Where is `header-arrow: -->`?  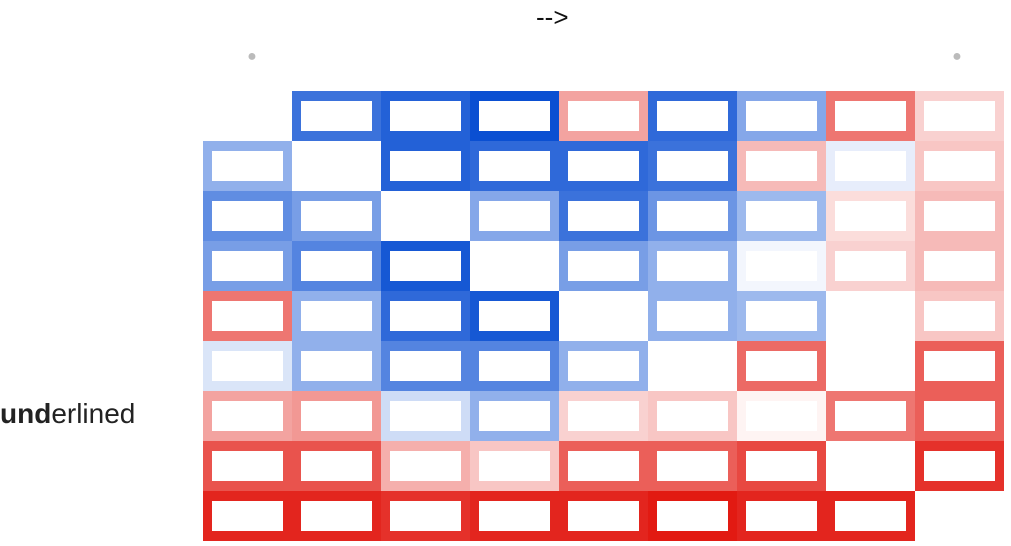
header-arrow: --> is located at coordinates (552, 17).